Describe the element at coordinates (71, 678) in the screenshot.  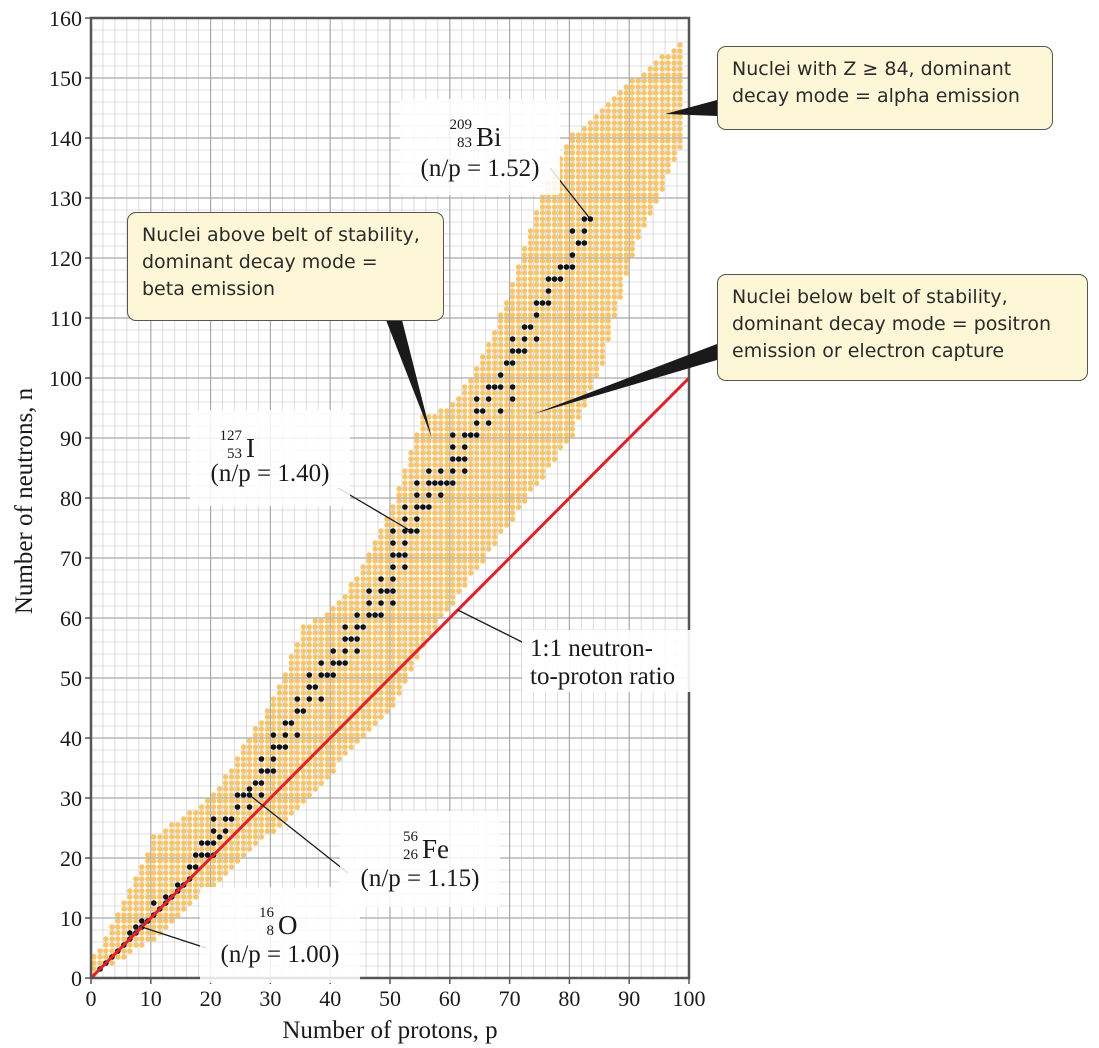
I see `y-tick-label: 50` at that location.